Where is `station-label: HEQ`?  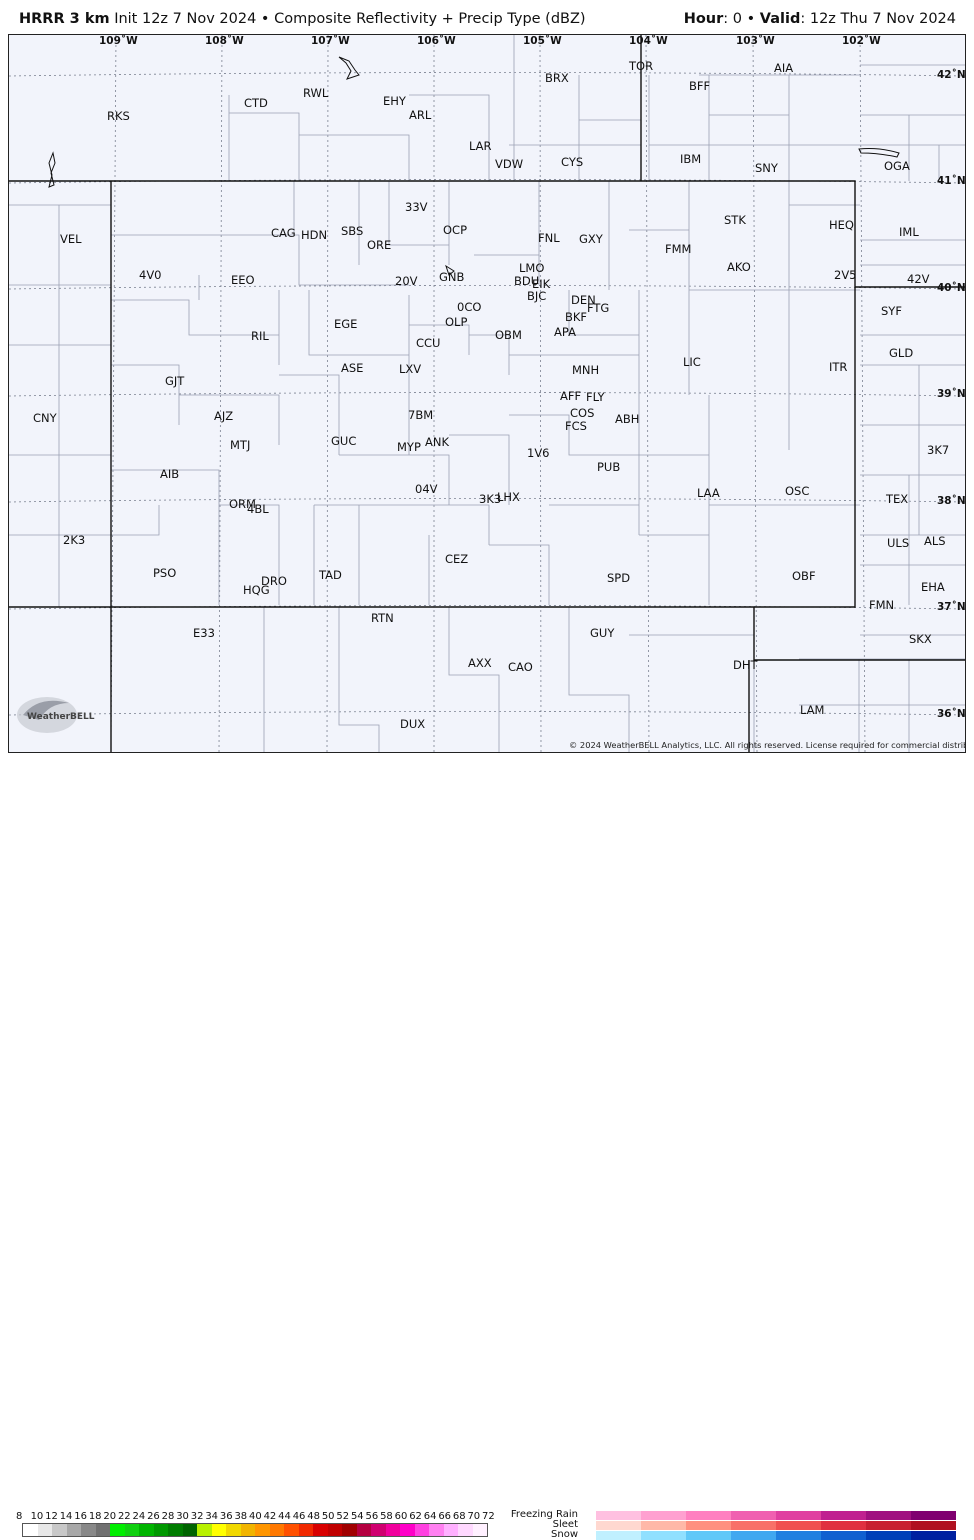 station-label: HEQ is located at coordinates (841, 225).